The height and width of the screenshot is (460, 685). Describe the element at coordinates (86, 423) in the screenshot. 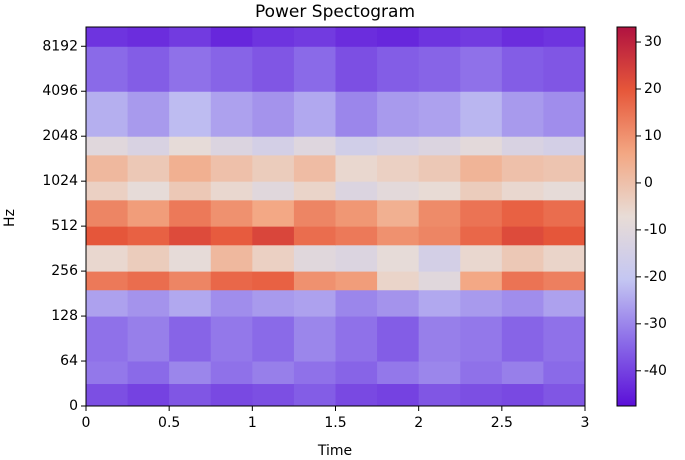

I see `x-tick-label: 0` at that location.